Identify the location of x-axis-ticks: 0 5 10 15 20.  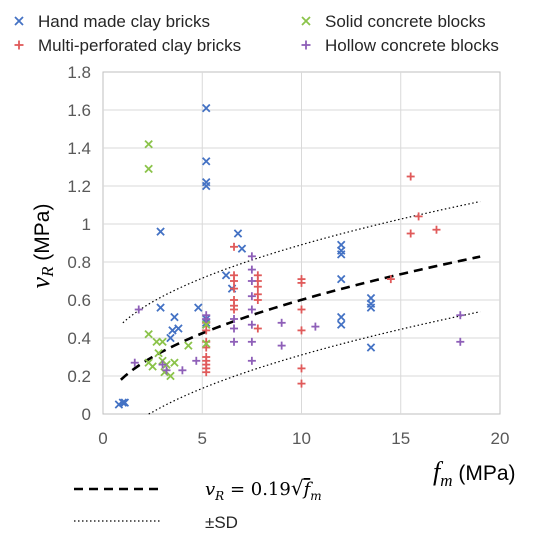
(303, 438).